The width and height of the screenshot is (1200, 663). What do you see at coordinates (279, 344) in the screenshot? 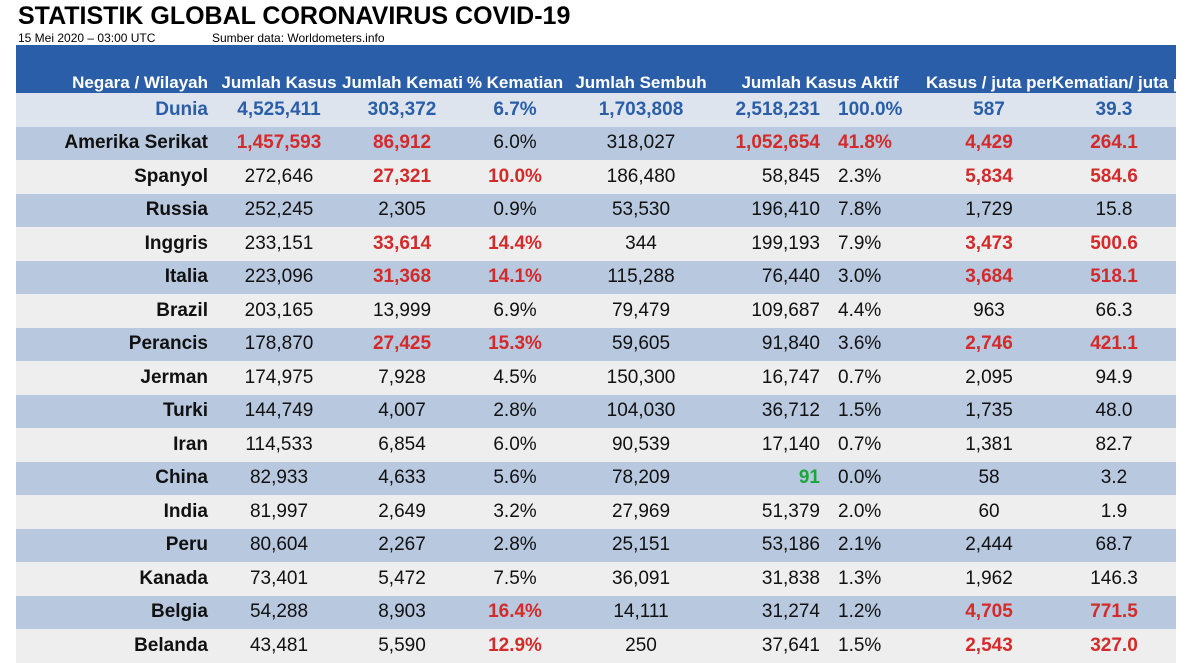
I see `cell-total-cases: 178,870` at bounding box center [279, 344].